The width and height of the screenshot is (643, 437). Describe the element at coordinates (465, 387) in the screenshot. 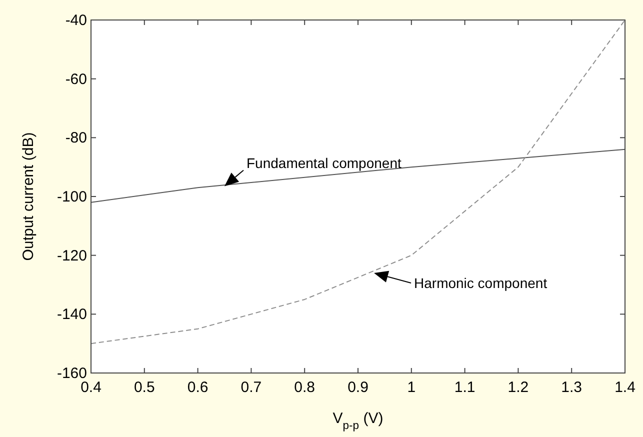

I see `x-tick-label: 1.1` at that location.